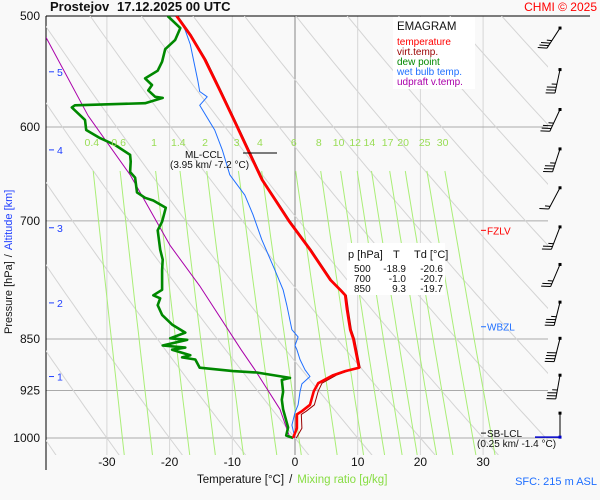  What do you see at coordinates (174, 7) in the screenshot?
I see `sounding-datetime: 17.12.2025 00 UTC` at bounding box center [174, 7].